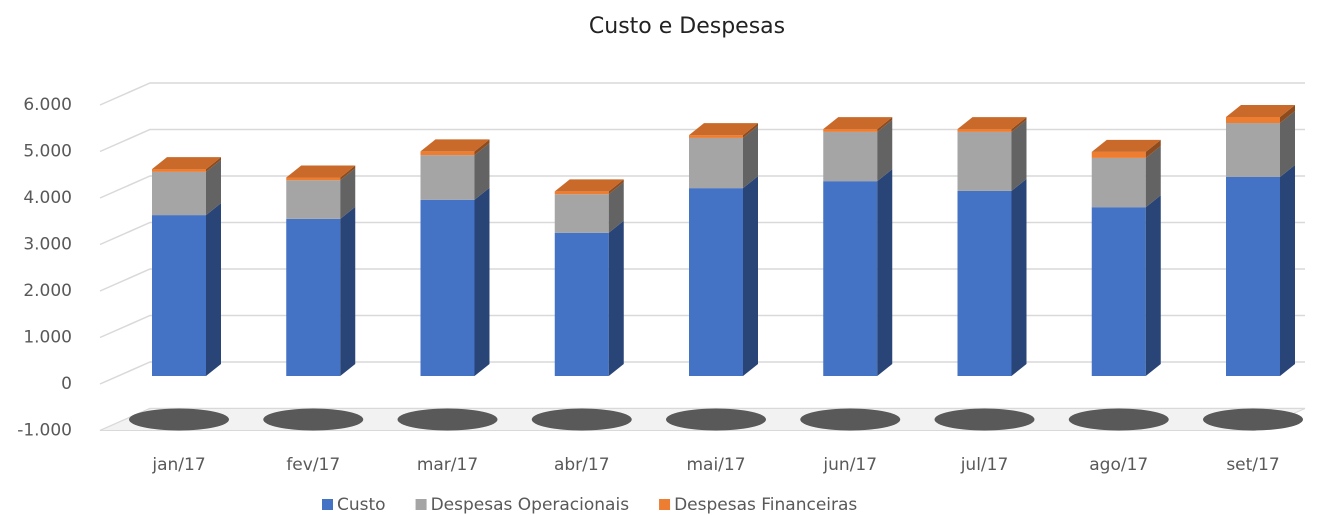  What do you see at coordinates (47, 198) in the screenshot?
I see `y-tick-label: 4.000` at bounding box center [47, 198].